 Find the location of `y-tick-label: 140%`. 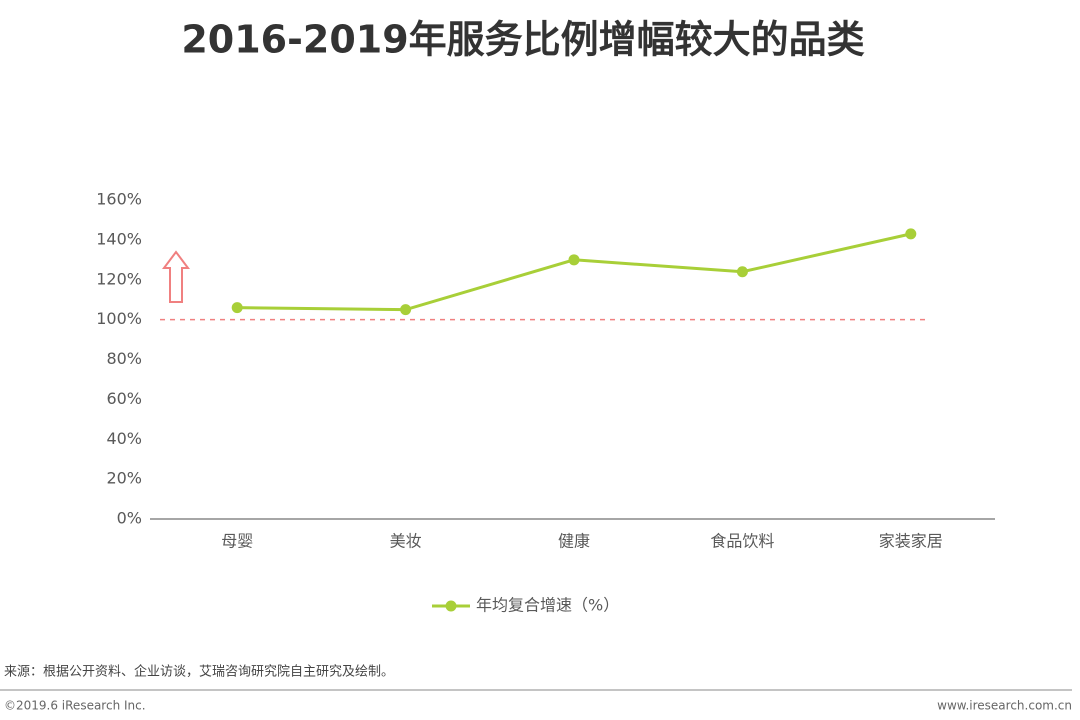

y-tick-label: 140% is located at coordinates (119, 238).